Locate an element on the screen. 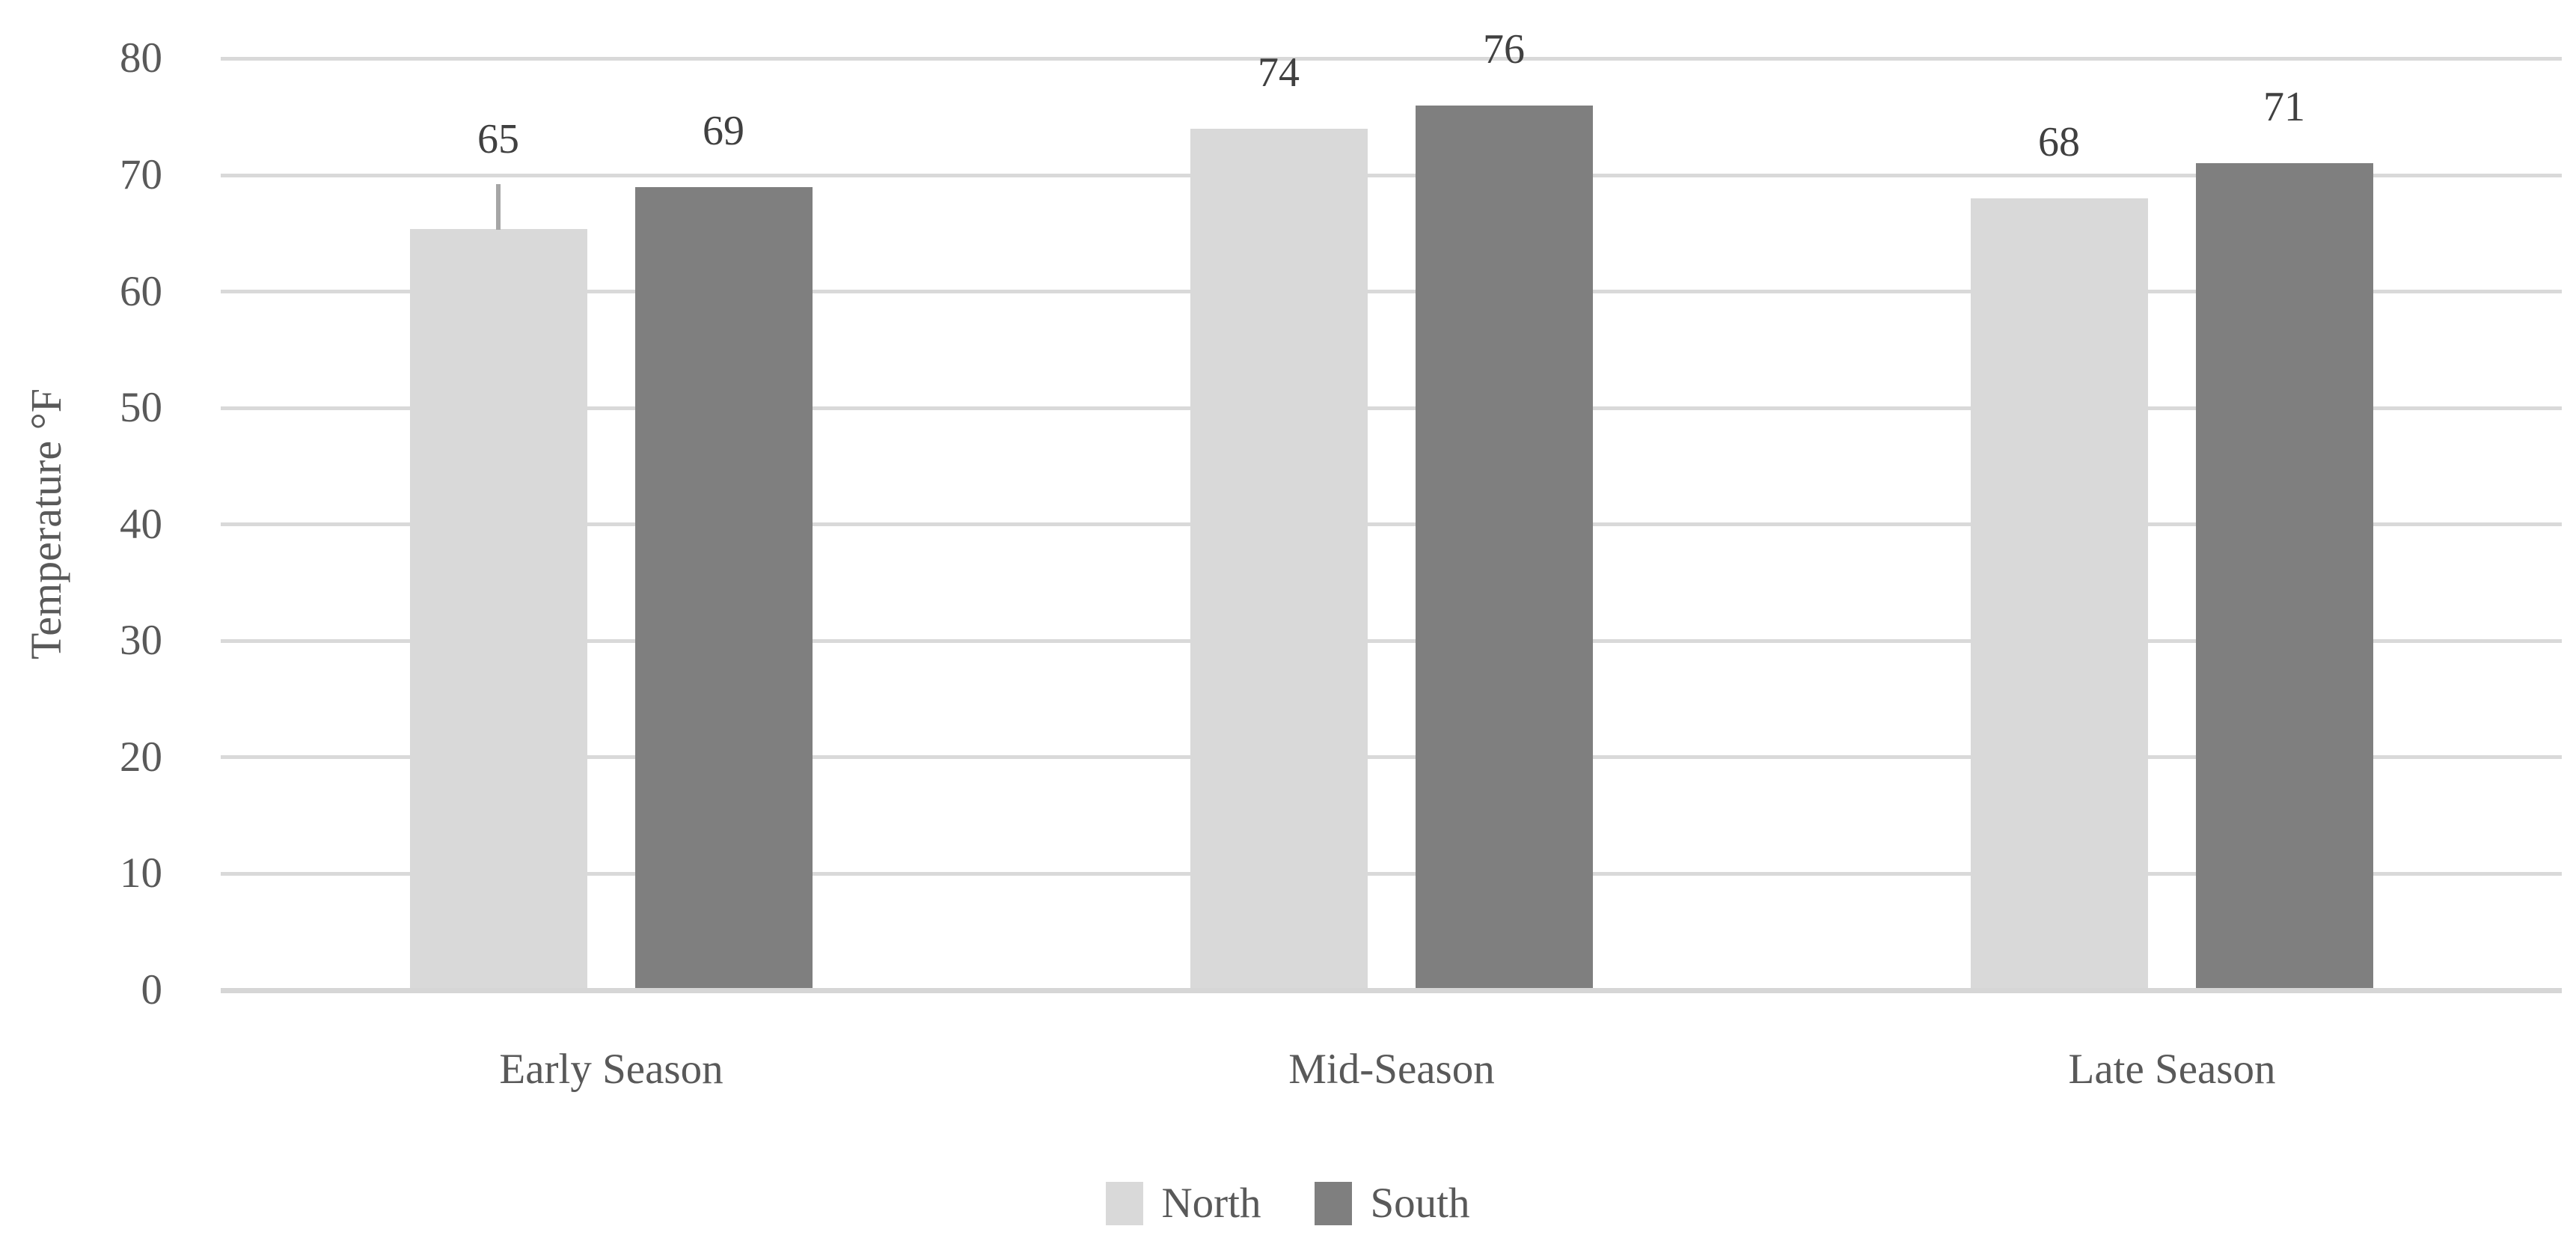 Image resolution: width=2576 pixels, height=1235 pixels. category-label-0: Early Season is located at coordinates (611, 1069).